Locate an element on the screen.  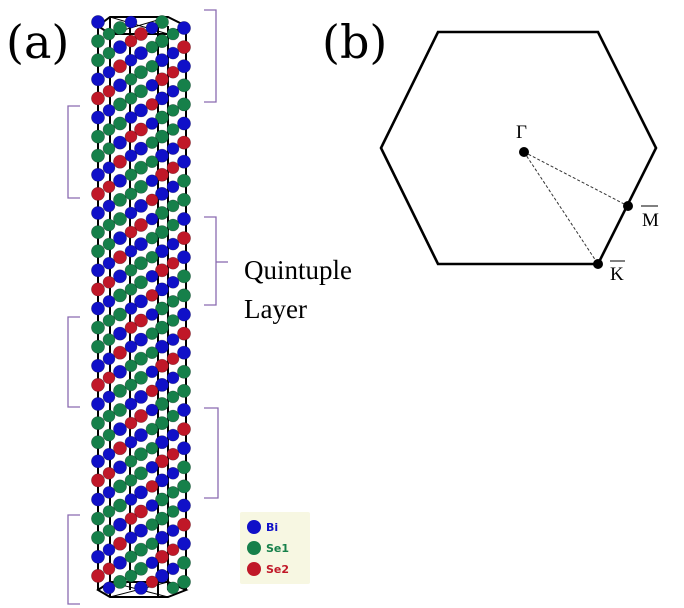
legend-bi-label: Bi is located at coordinates (272, 527).